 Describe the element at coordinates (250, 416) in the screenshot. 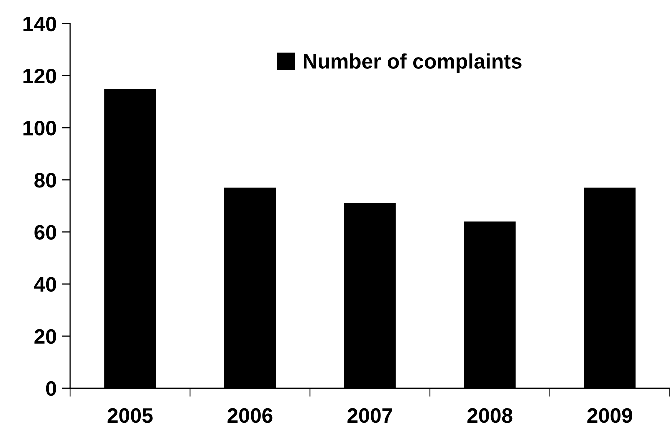

I see `x-tick-label: 2006` at that location.